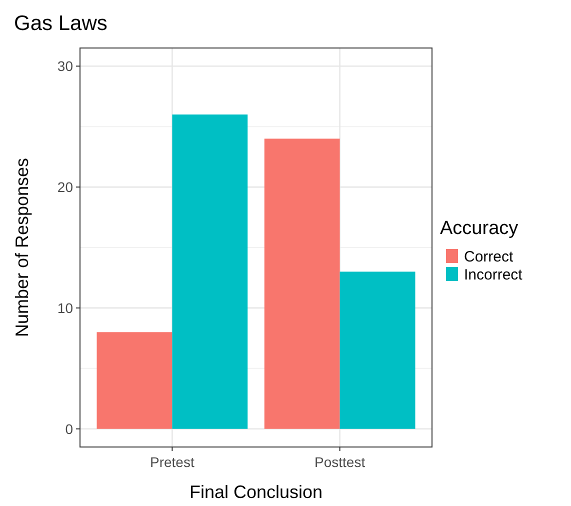 The image size is (571, 506). I want to click on legend-title: Accuracy, so click(479, 228).